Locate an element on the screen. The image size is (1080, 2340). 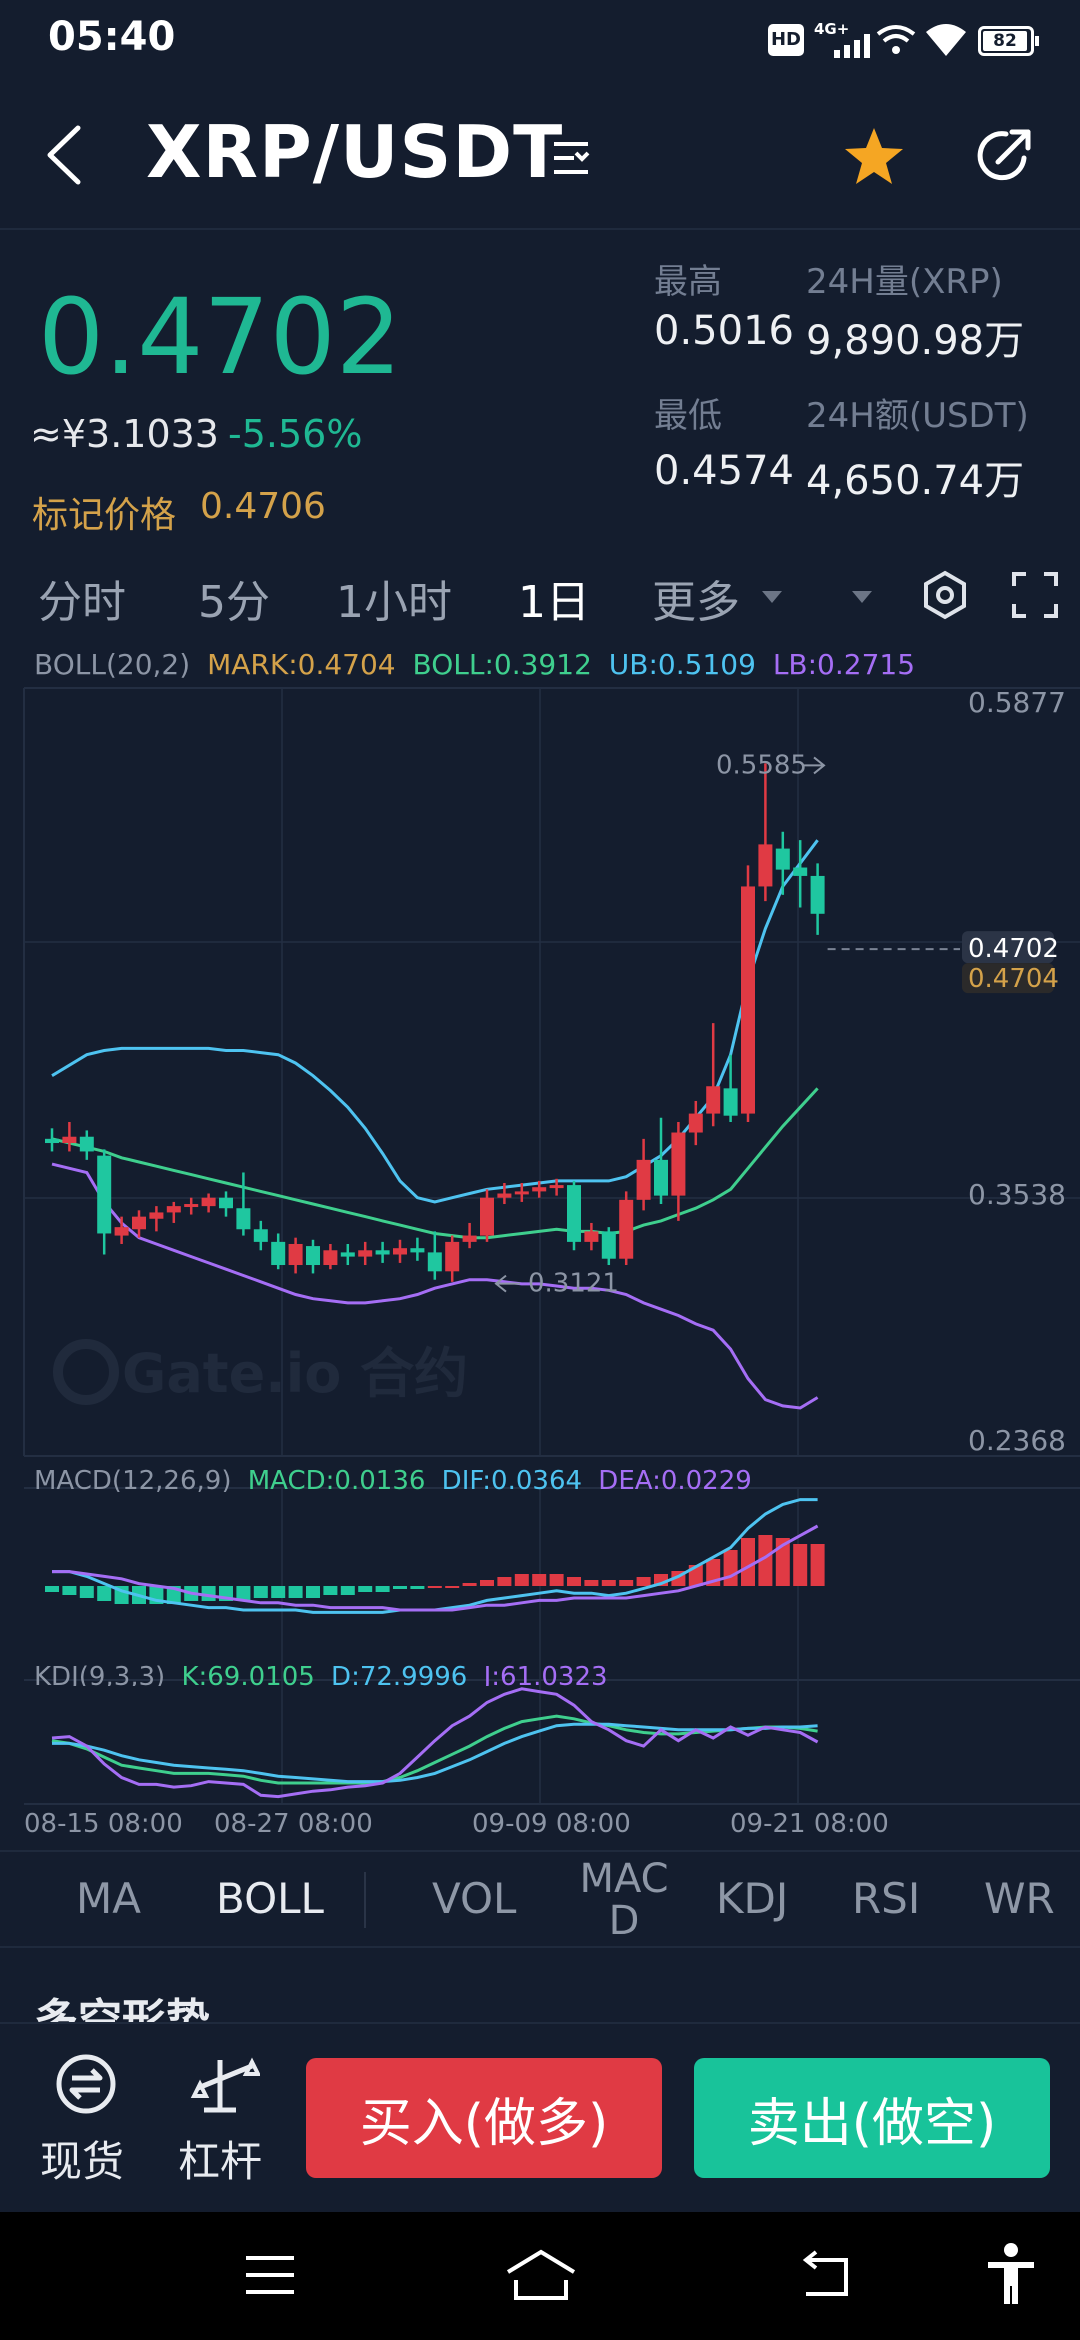
back-button is located at coordinates (70, 156).